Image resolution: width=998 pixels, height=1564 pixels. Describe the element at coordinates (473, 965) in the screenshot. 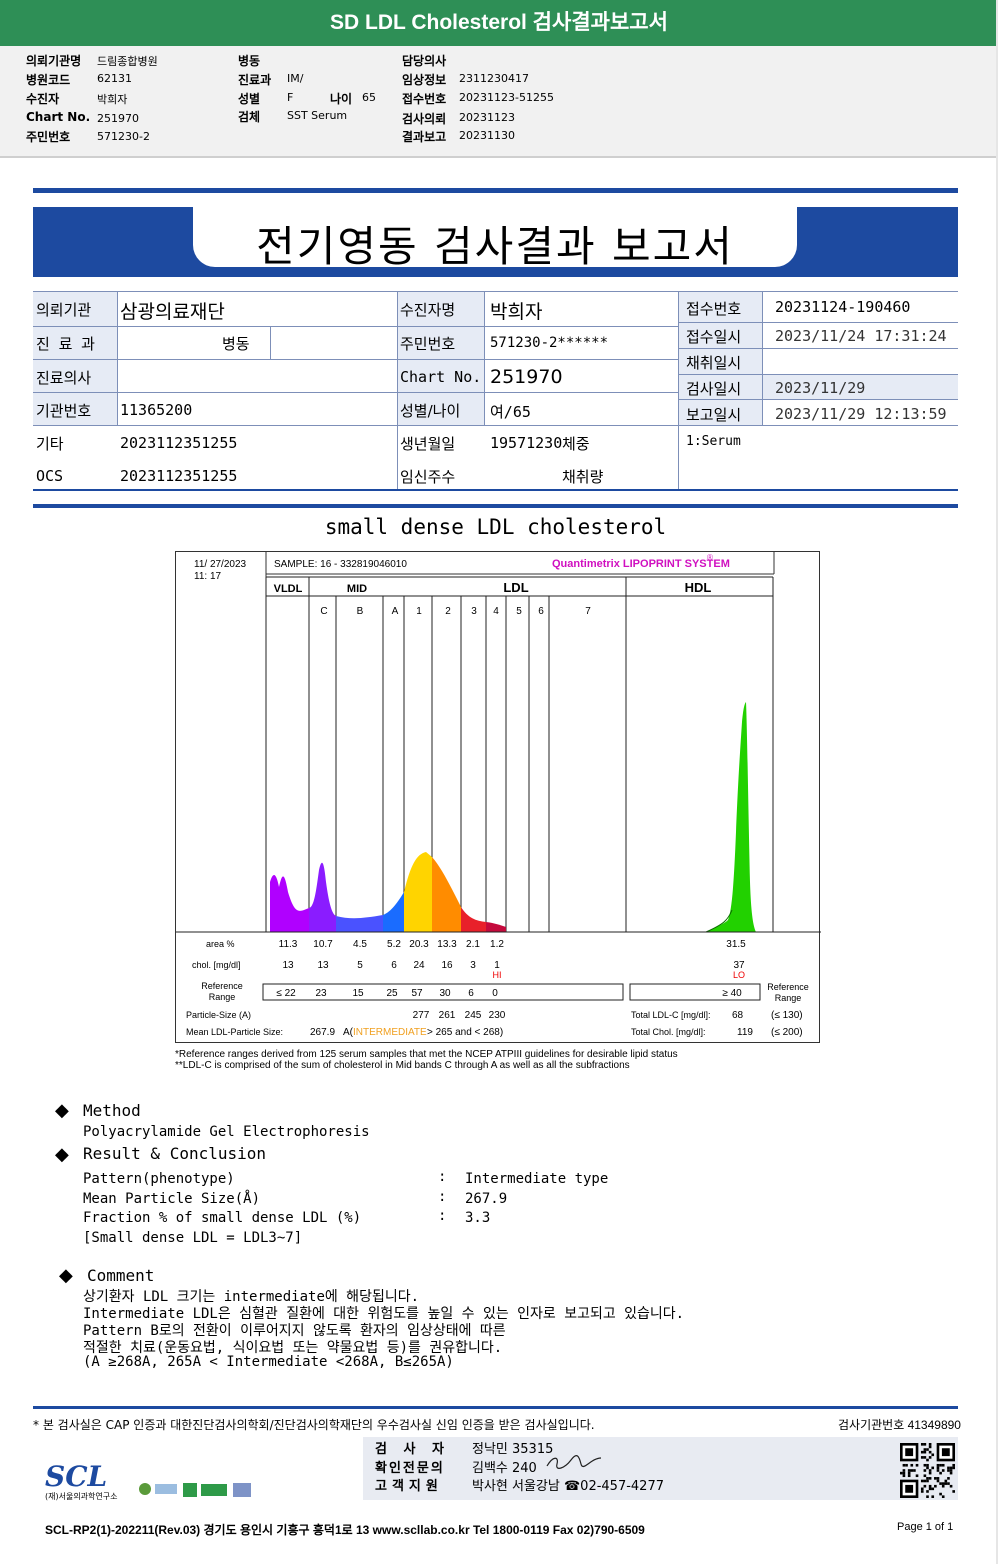

I see `chol-value: 3` at that location.